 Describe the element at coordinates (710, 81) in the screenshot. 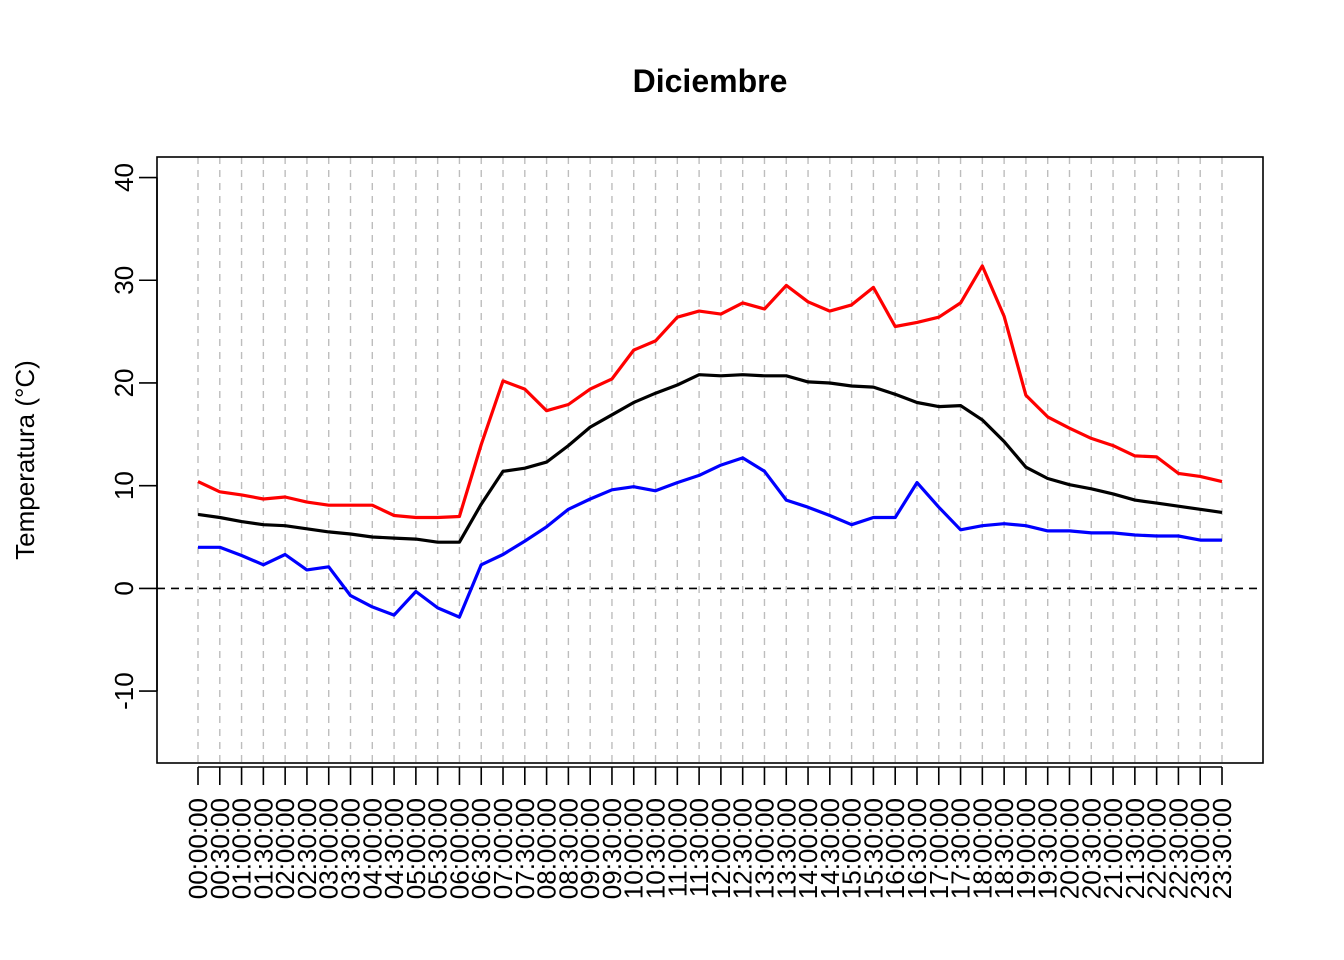

I see `chart-title: Diciembre` at that location.